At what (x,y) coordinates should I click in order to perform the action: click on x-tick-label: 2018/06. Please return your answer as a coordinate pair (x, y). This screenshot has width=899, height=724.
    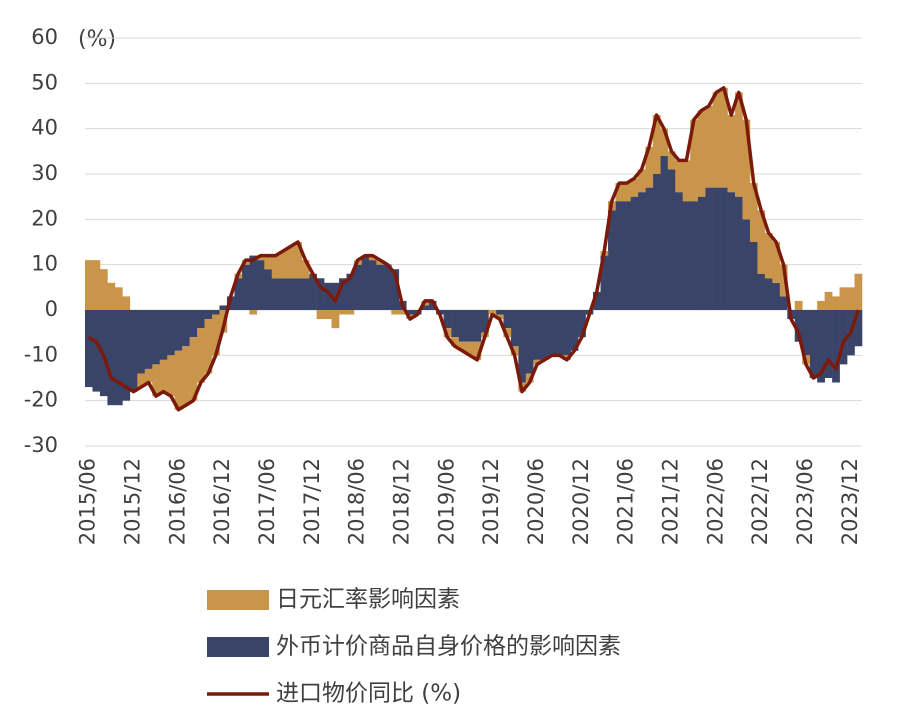
    Looking at the image, I should click on (357, 501).